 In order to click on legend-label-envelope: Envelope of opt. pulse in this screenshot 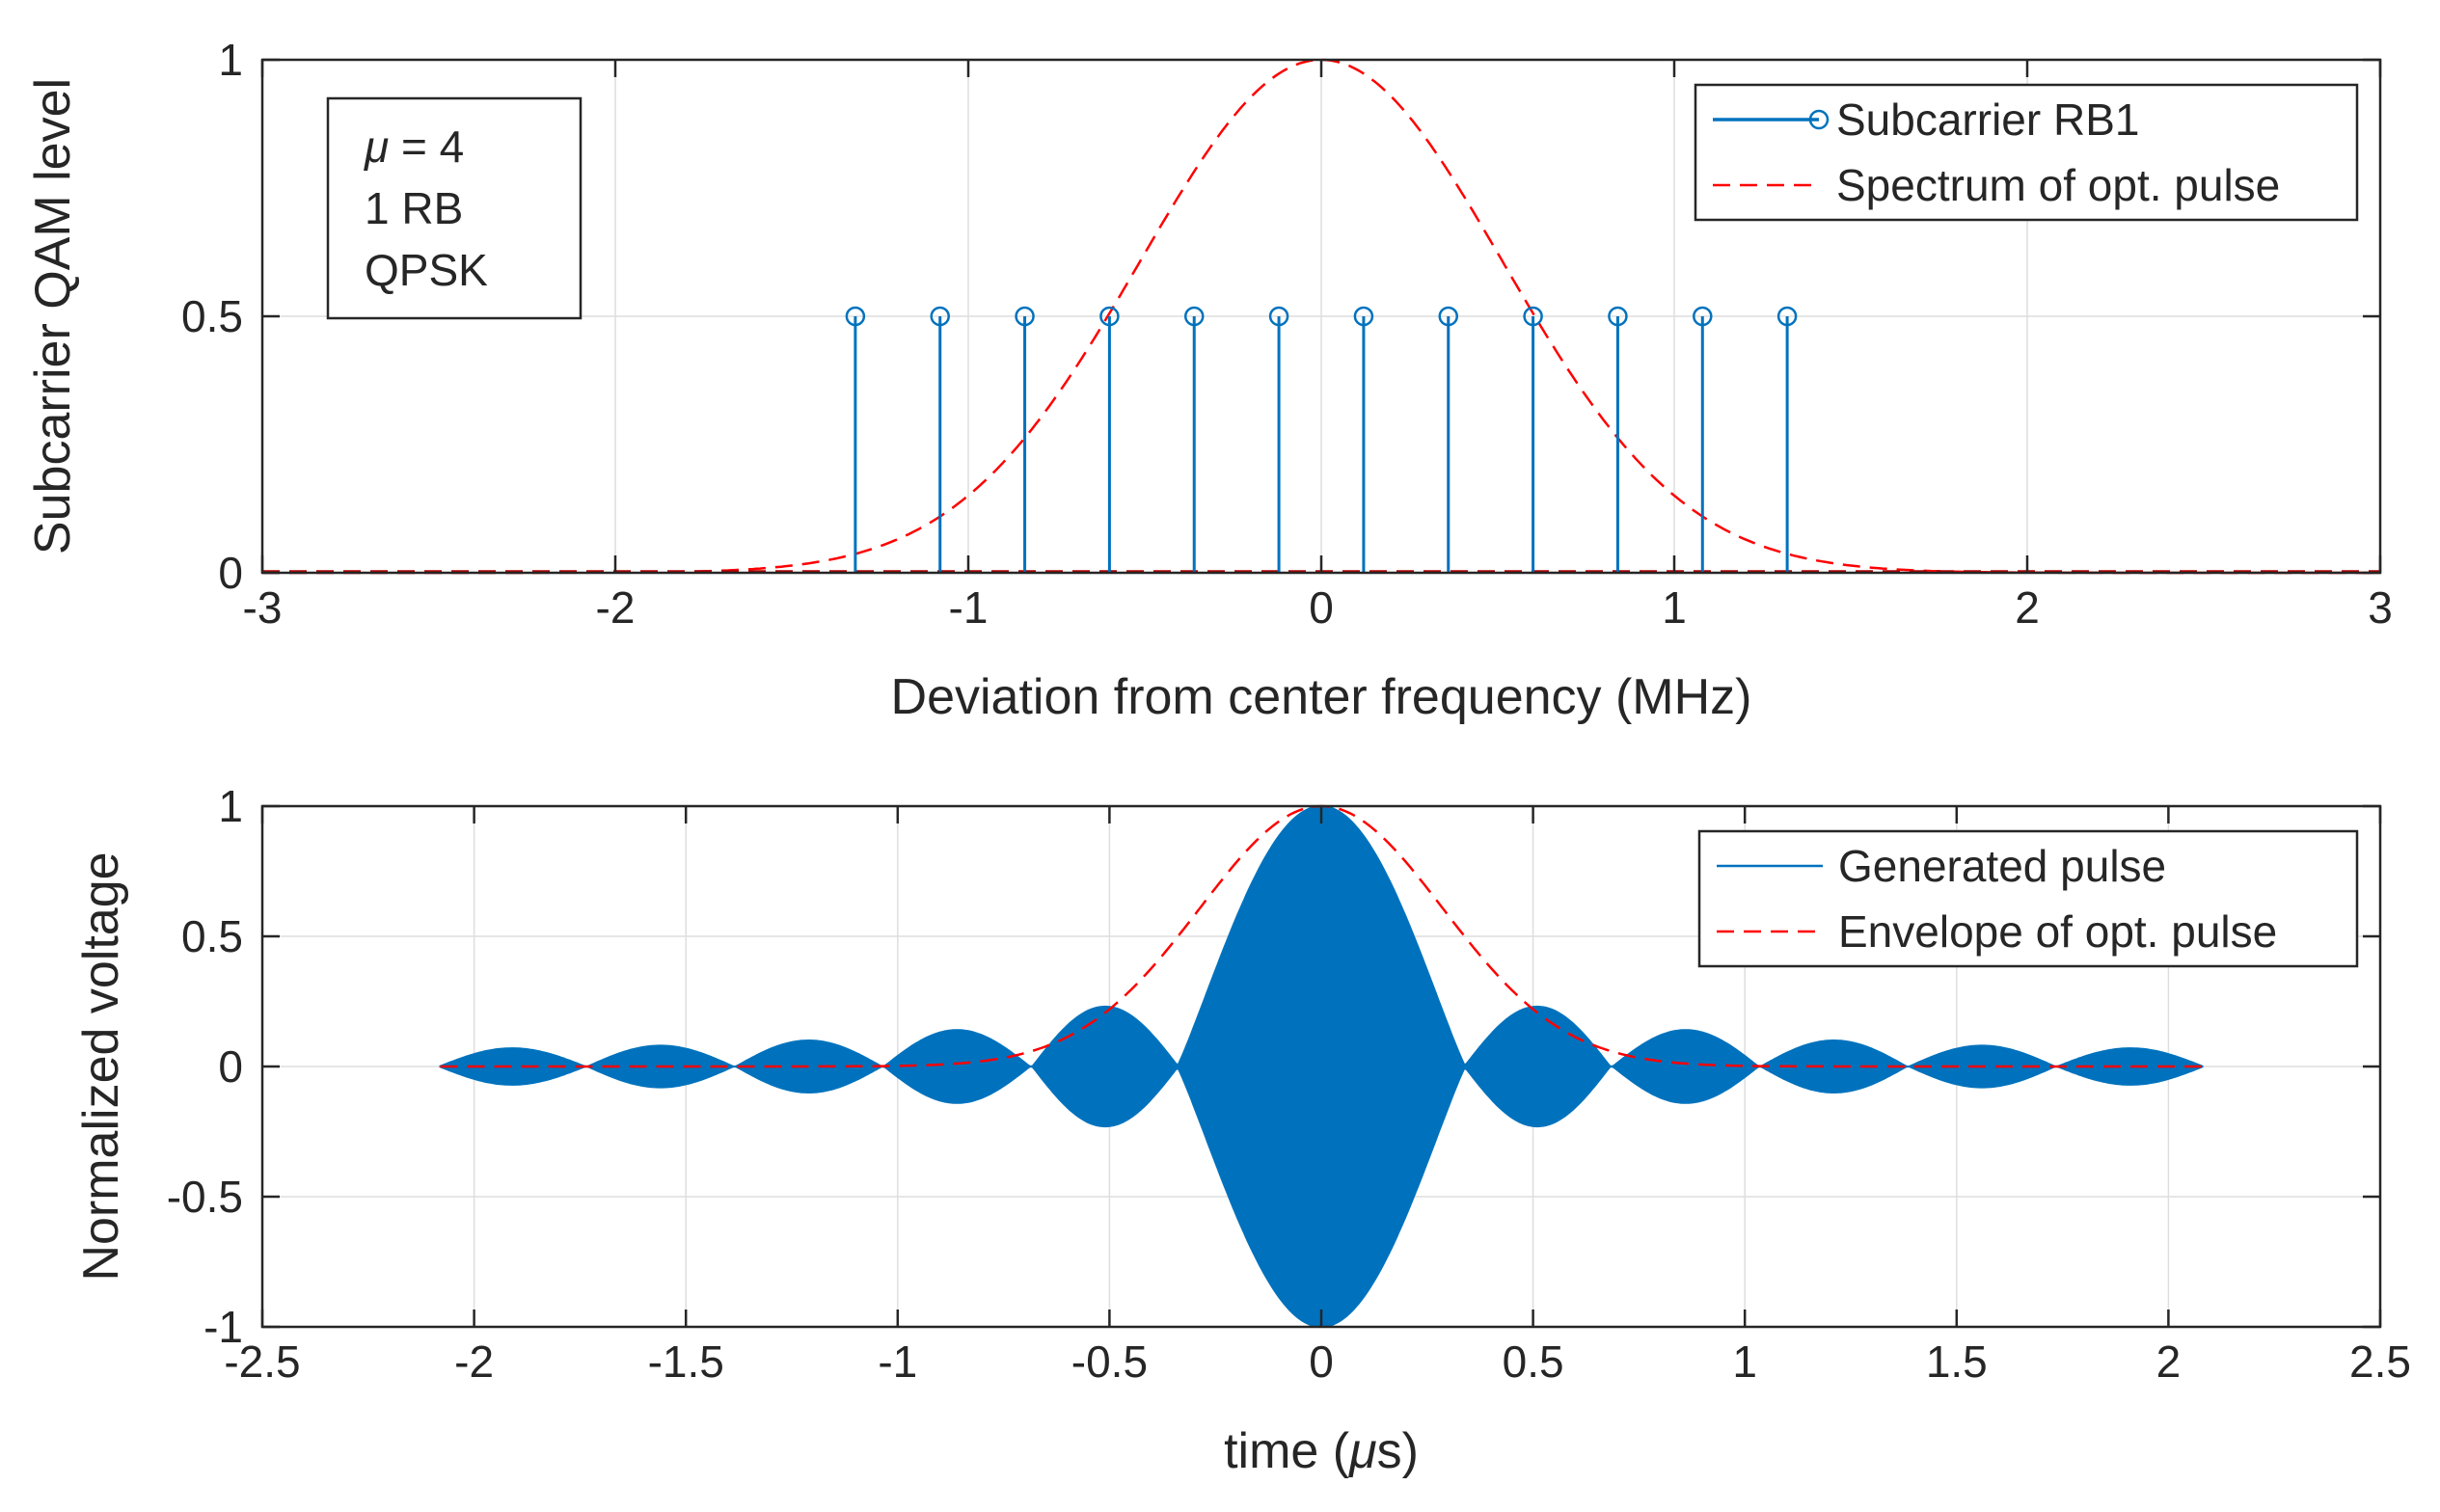, I will do `click(2057, 931)`.